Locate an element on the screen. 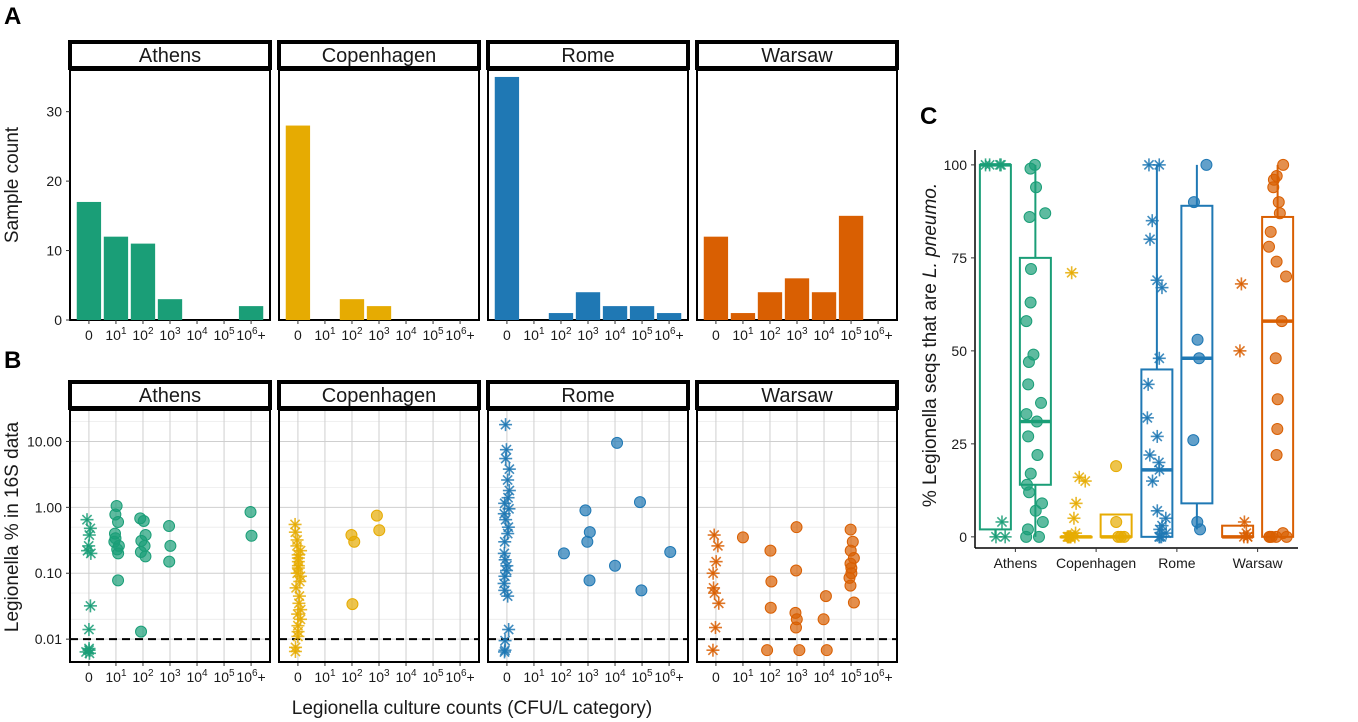 The height and width of the screenshot is (722, 1358). panel-a-bar-athens-10-6- is located at coordinates (251, 313).